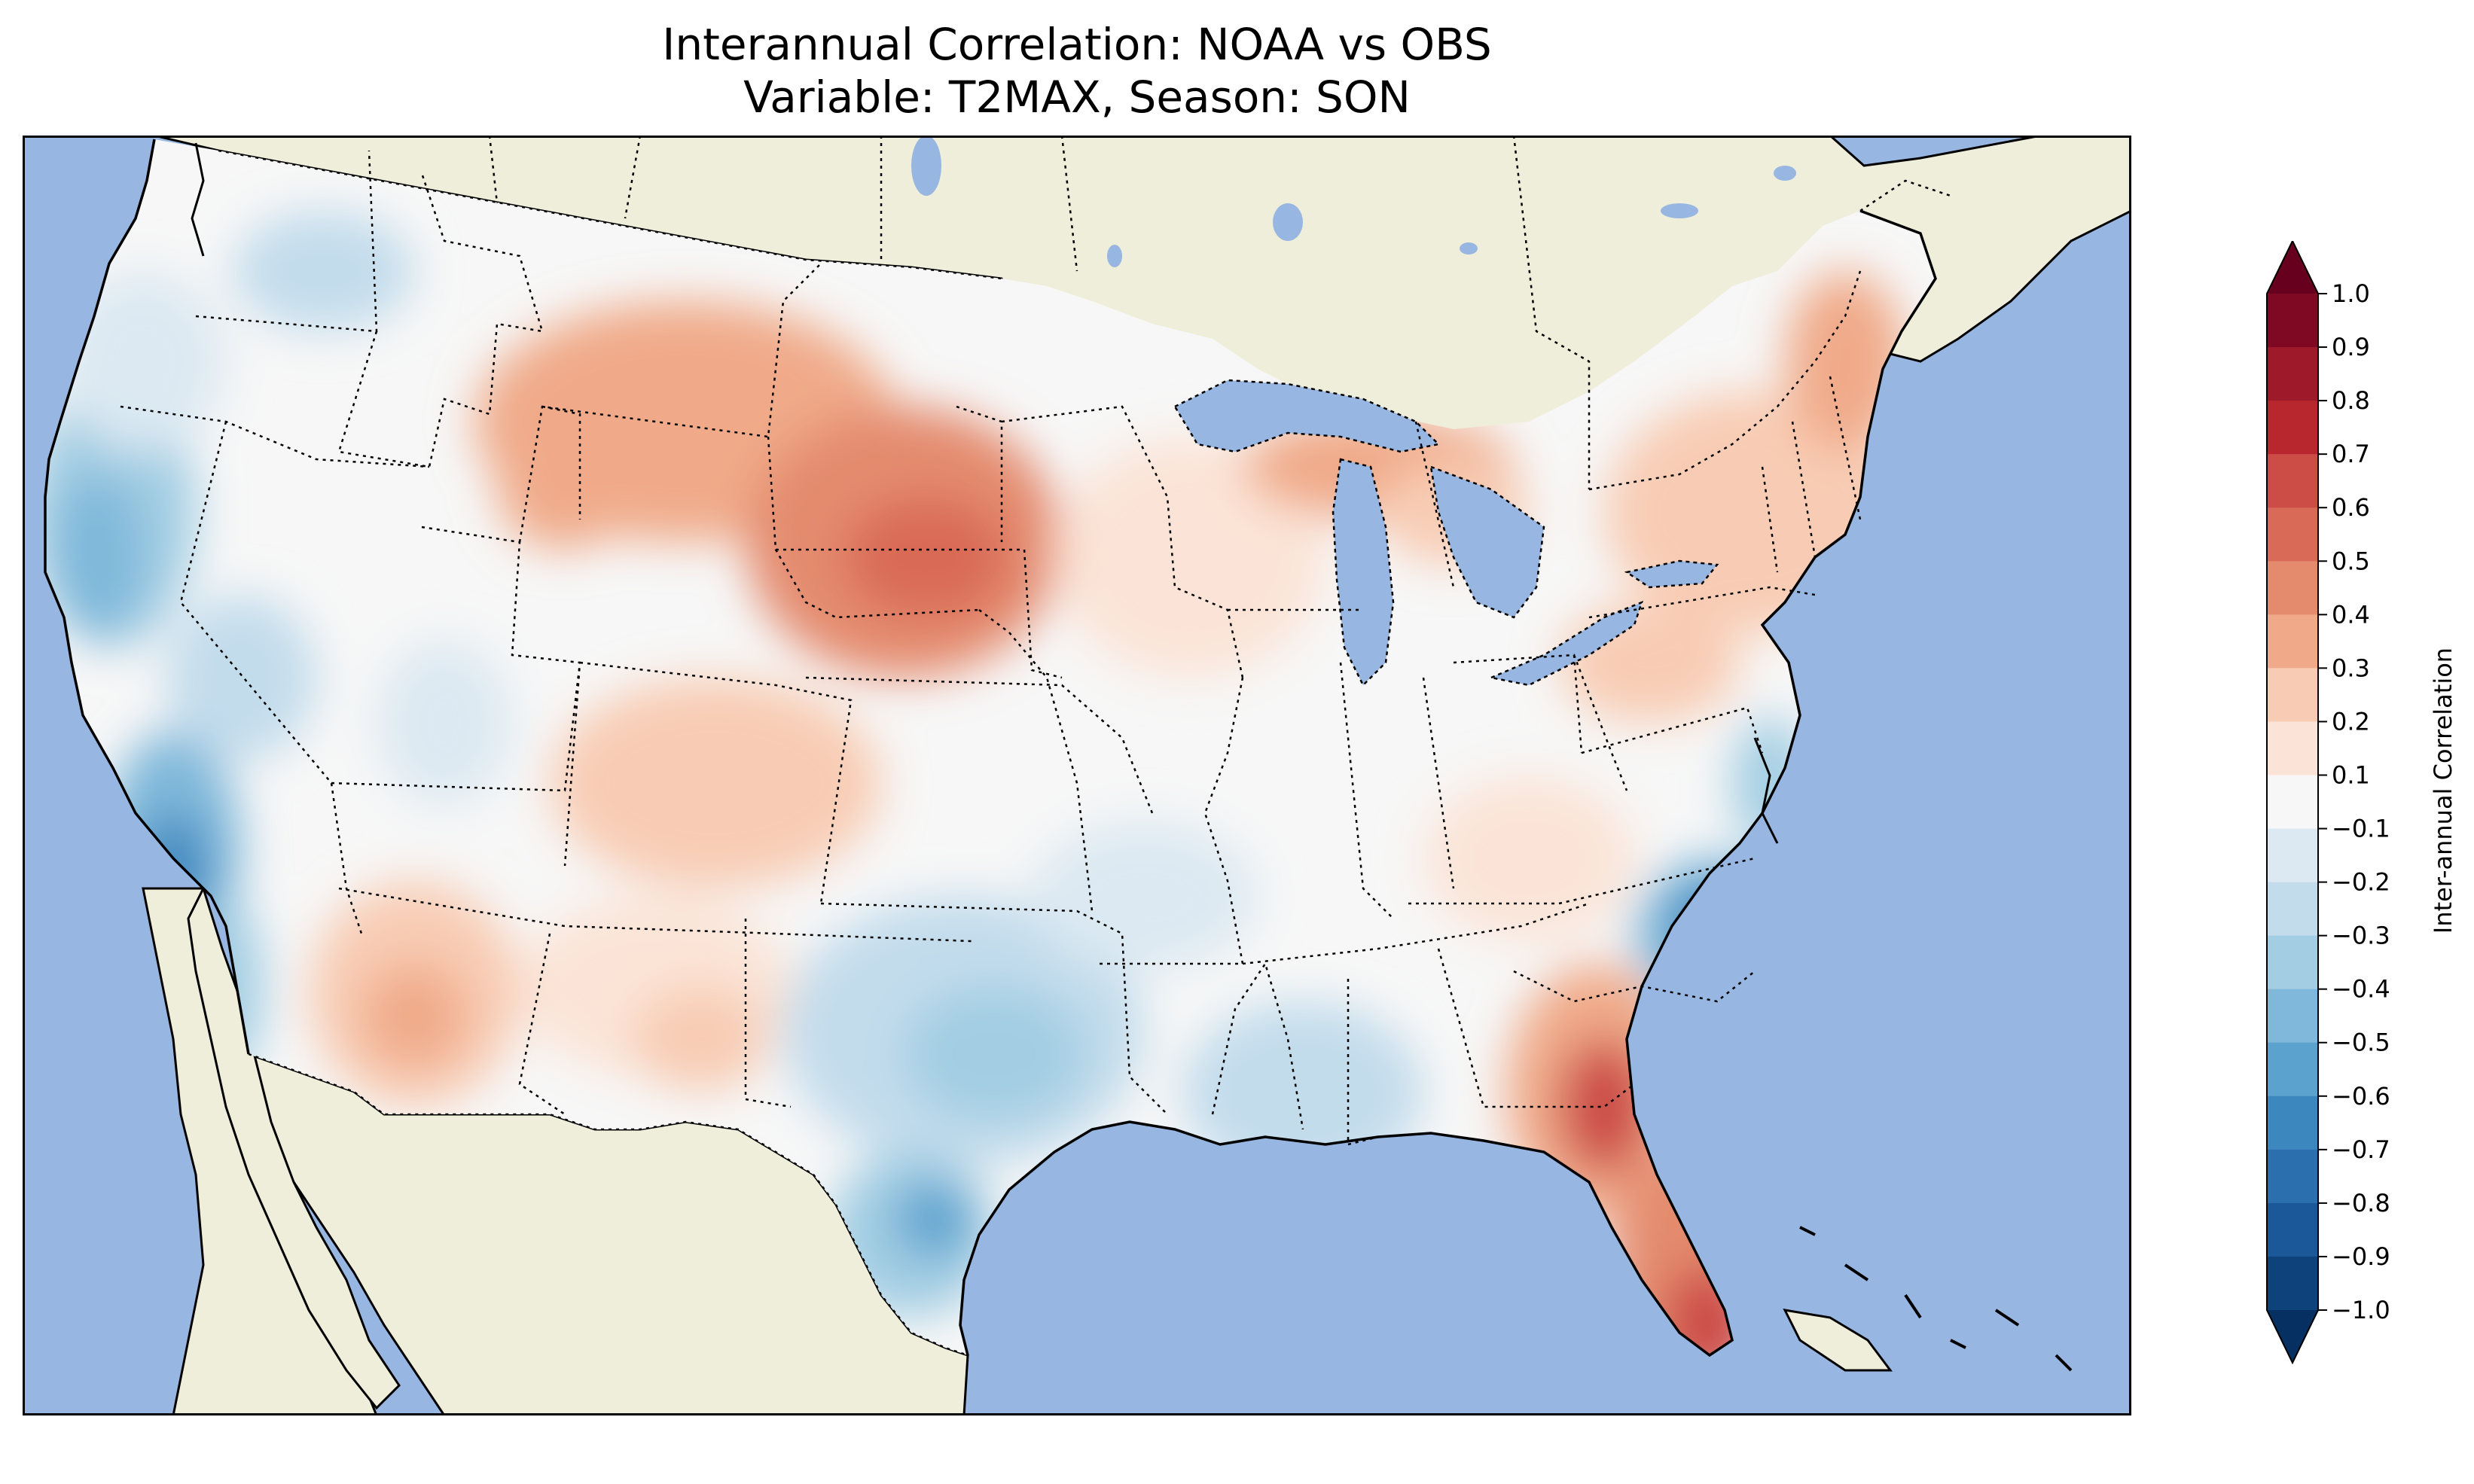 The height and width of the screenshot is (1484, 2474). What do you see at coordinates (2292, 267) in the screenshot?
I see `colorbar-extend-max` at bounding box center [2292, 267].